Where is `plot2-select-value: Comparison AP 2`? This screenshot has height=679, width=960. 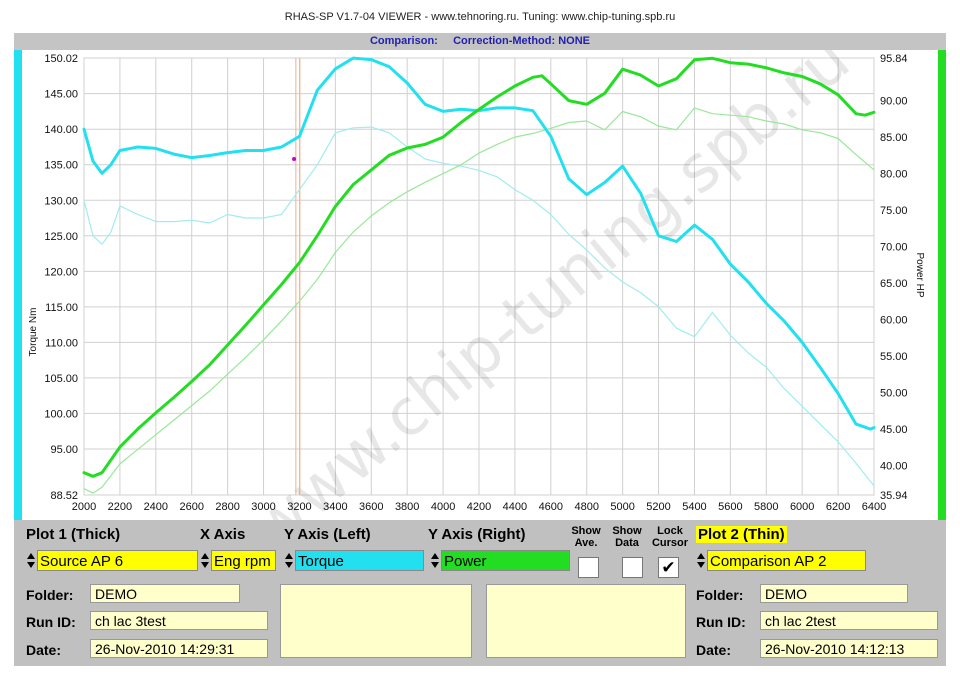 plot2-select-value: Comparison AP 2 is located at coordinates (786, 560).